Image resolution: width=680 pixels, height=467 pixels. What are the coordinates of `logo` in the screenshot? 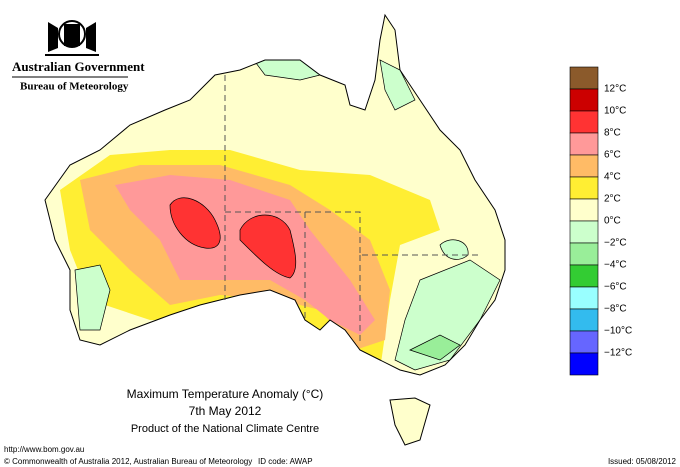 It's located at (72, 38).